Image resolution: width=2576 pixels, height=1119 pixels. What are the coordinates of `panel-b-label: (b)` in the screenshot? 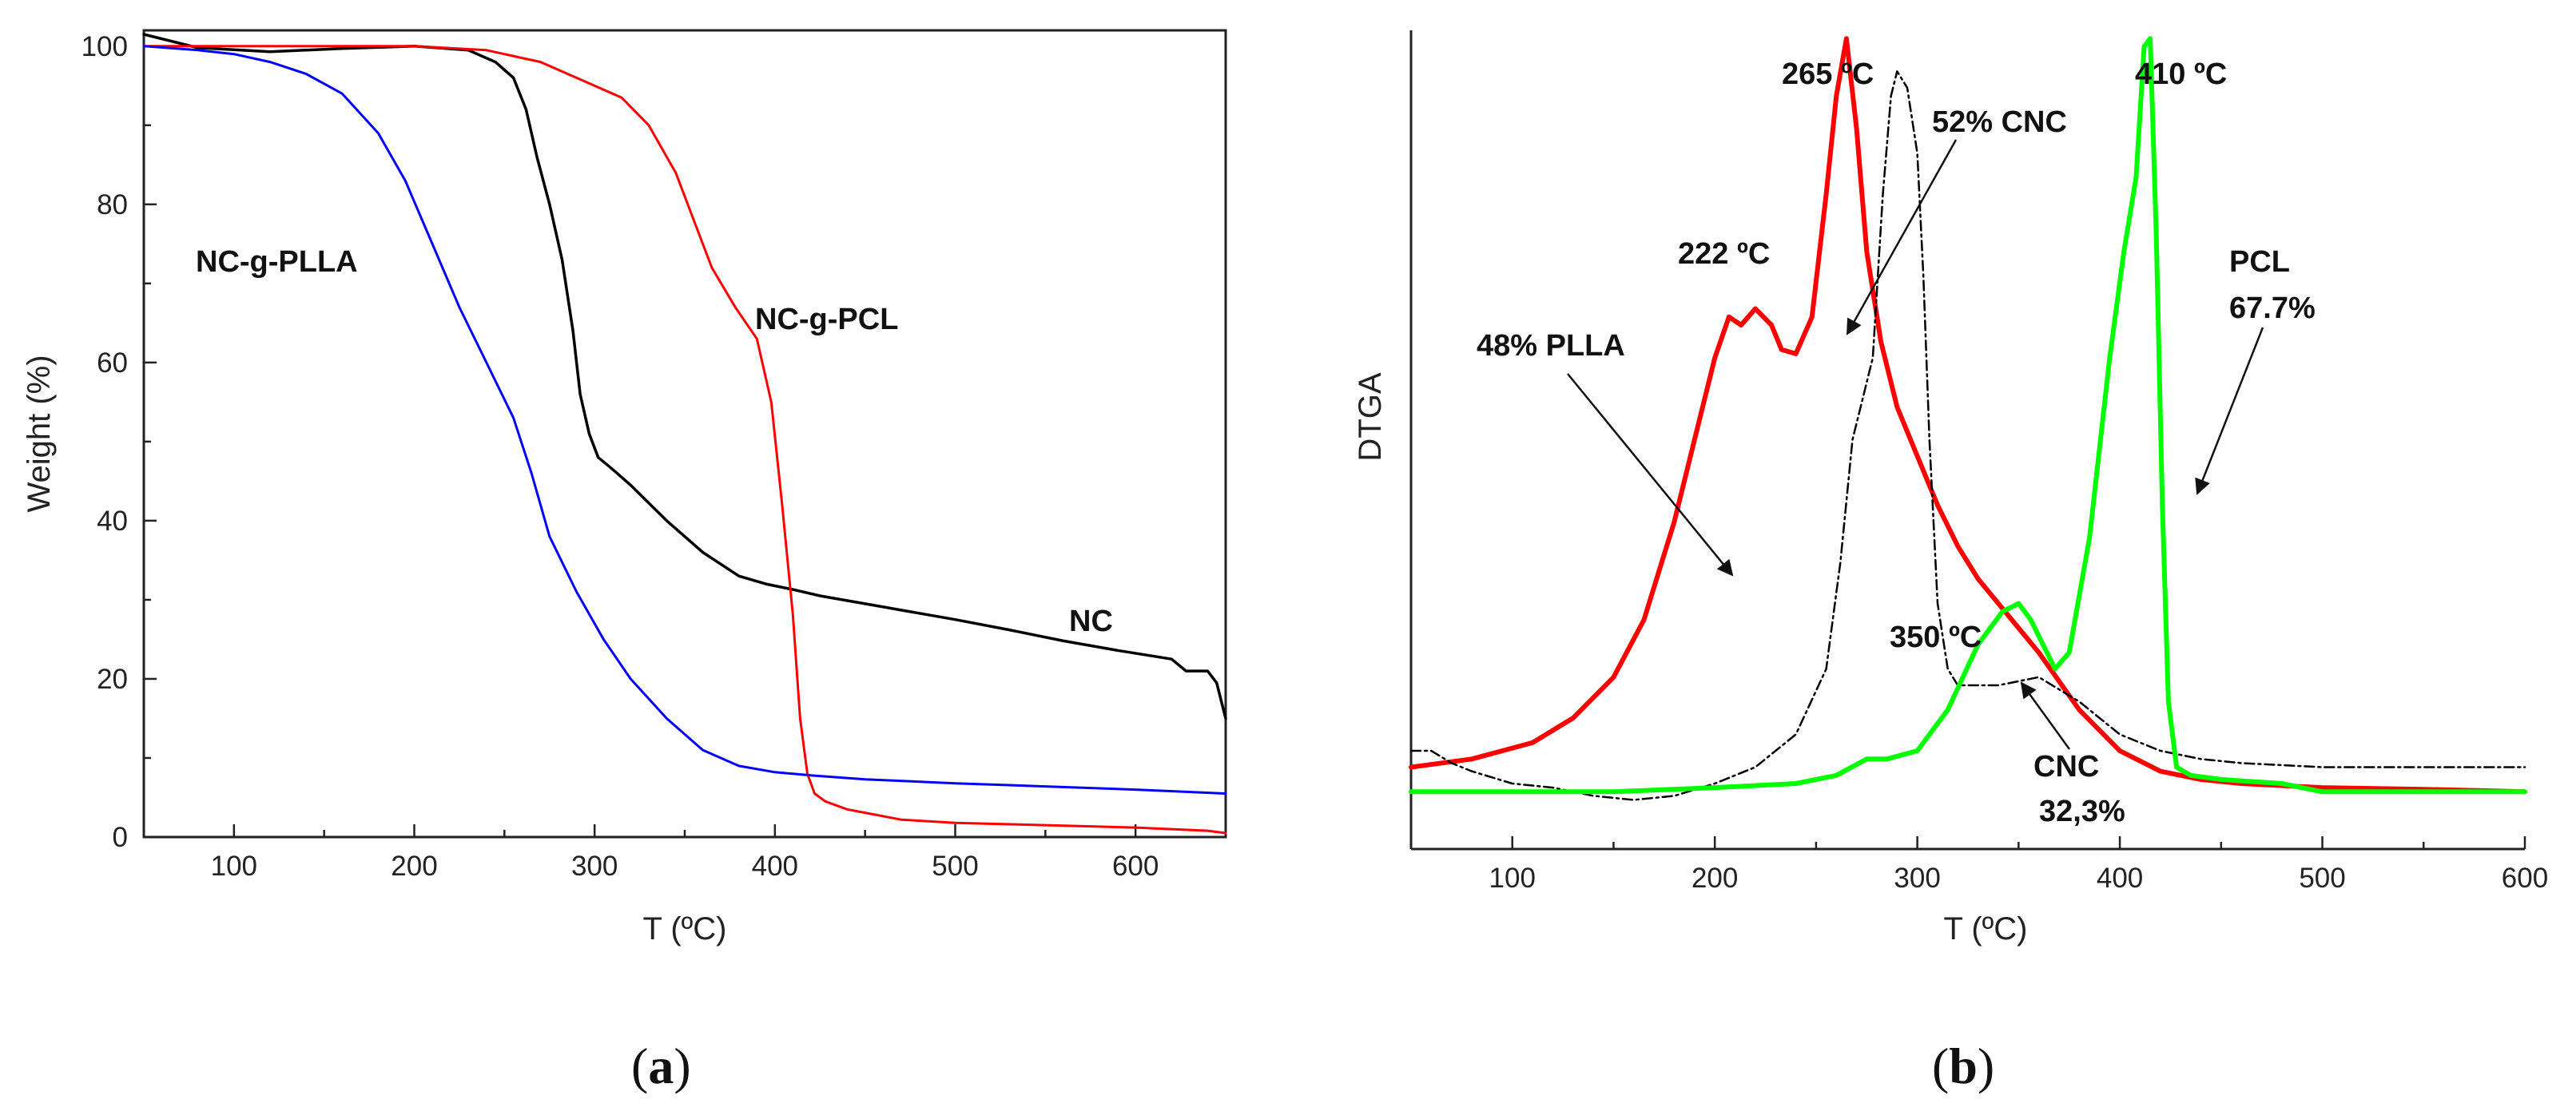 It's located at (1963, 1066).